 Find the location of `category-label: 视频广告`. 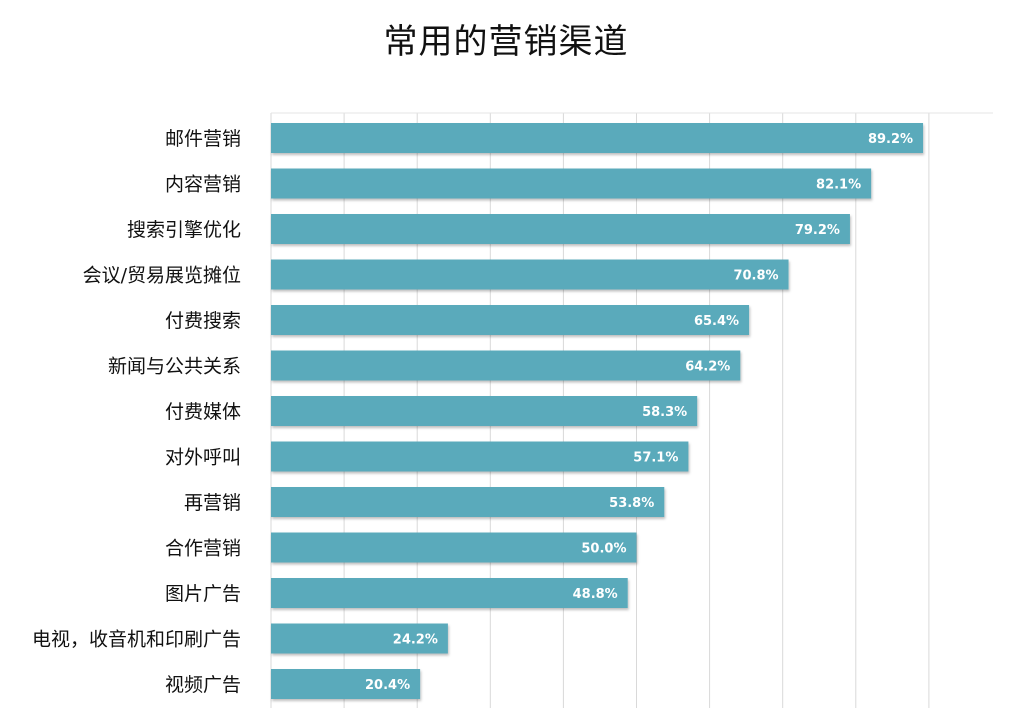

category-label: 视频广告 is located at coordinates (203, 685).